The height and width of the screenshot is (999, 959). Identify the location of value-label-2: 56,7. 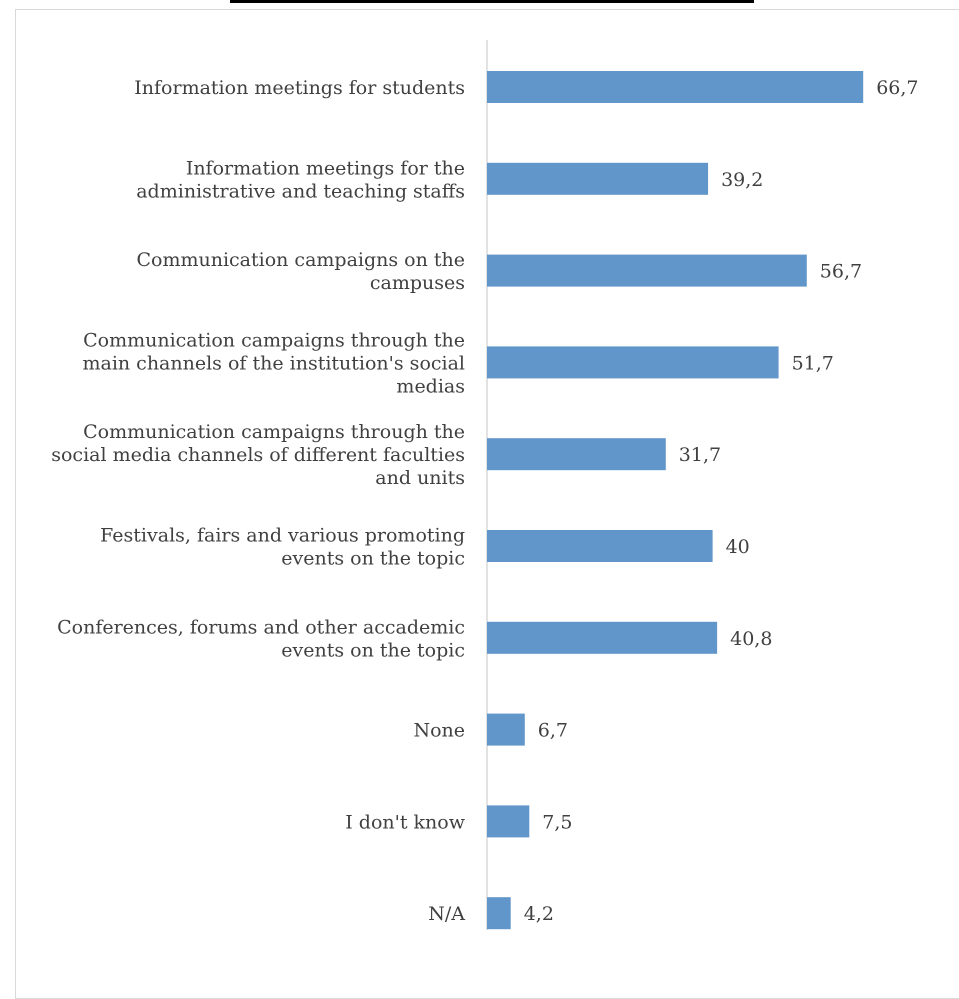
(841, 272).